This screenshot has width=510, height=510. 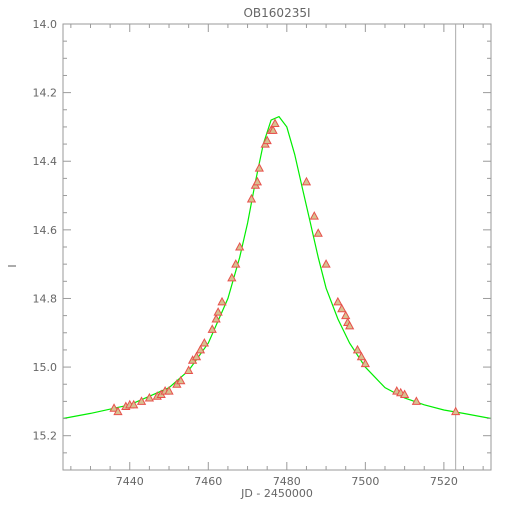 I want to click on y-tick-label: 14.4, so click(x=45, y=161).